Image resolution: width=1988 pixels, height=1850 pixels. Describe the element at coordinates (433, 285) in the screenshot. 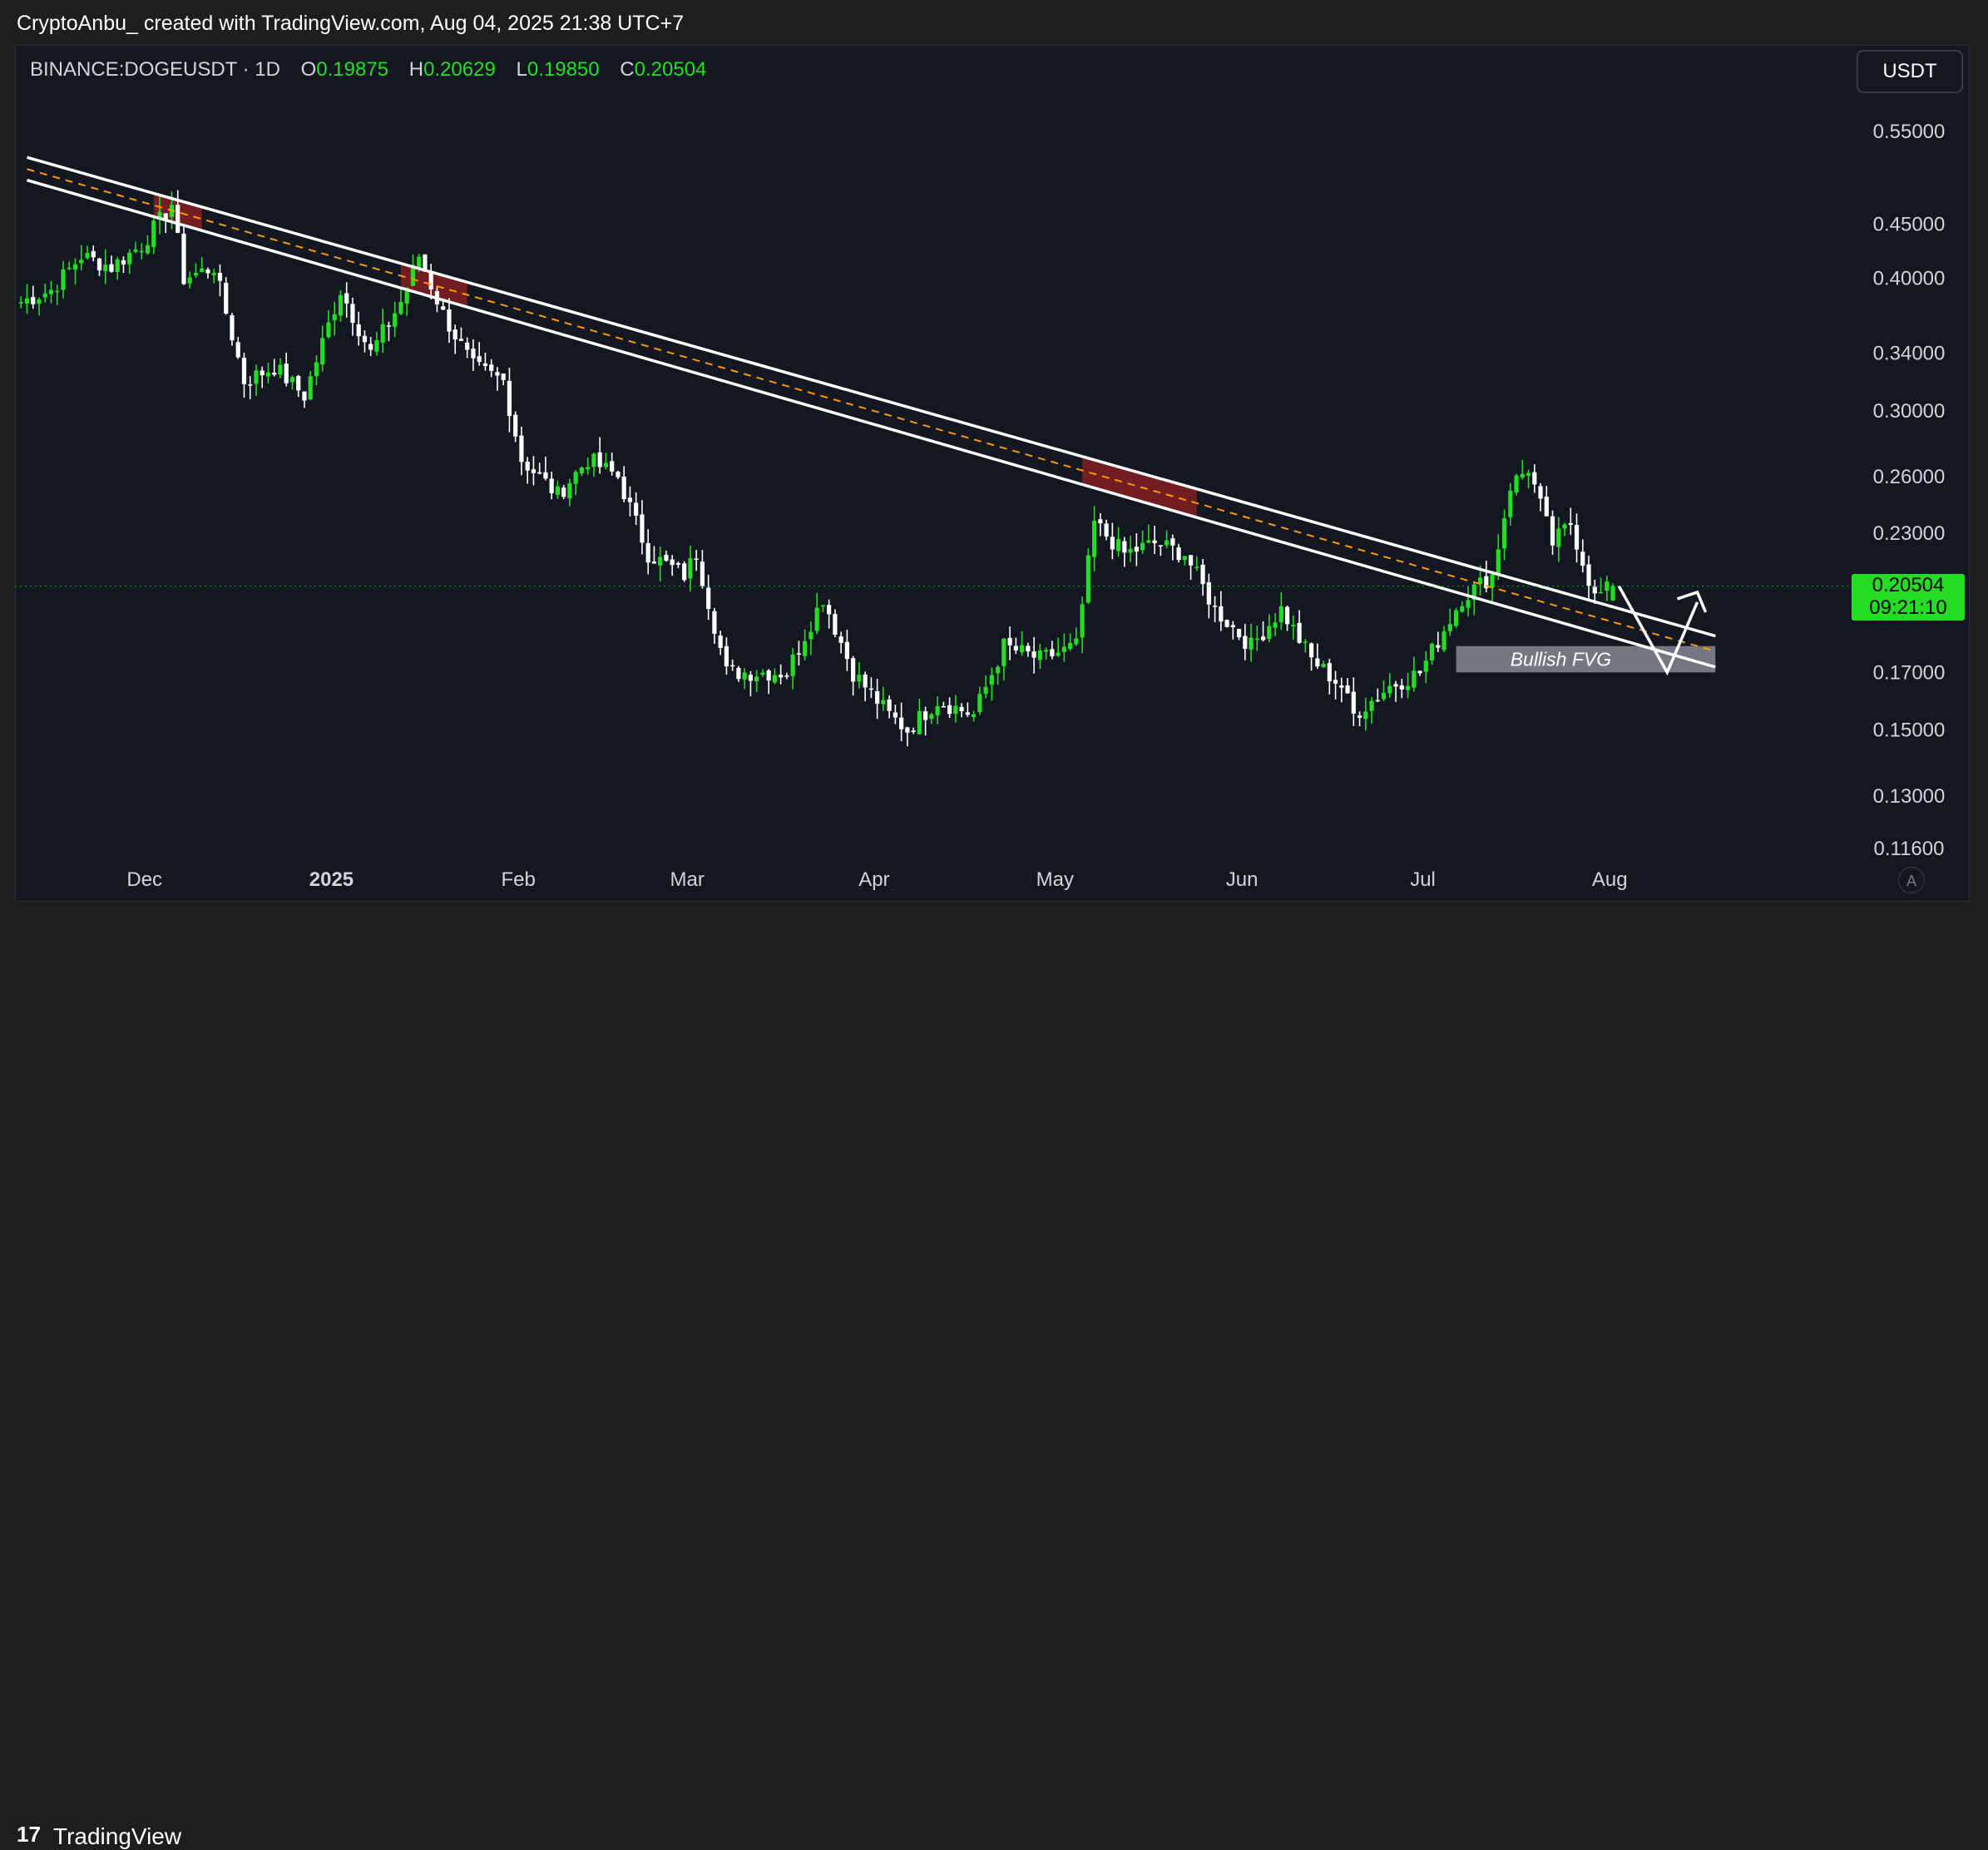

I see `resistance-zone` at that location.